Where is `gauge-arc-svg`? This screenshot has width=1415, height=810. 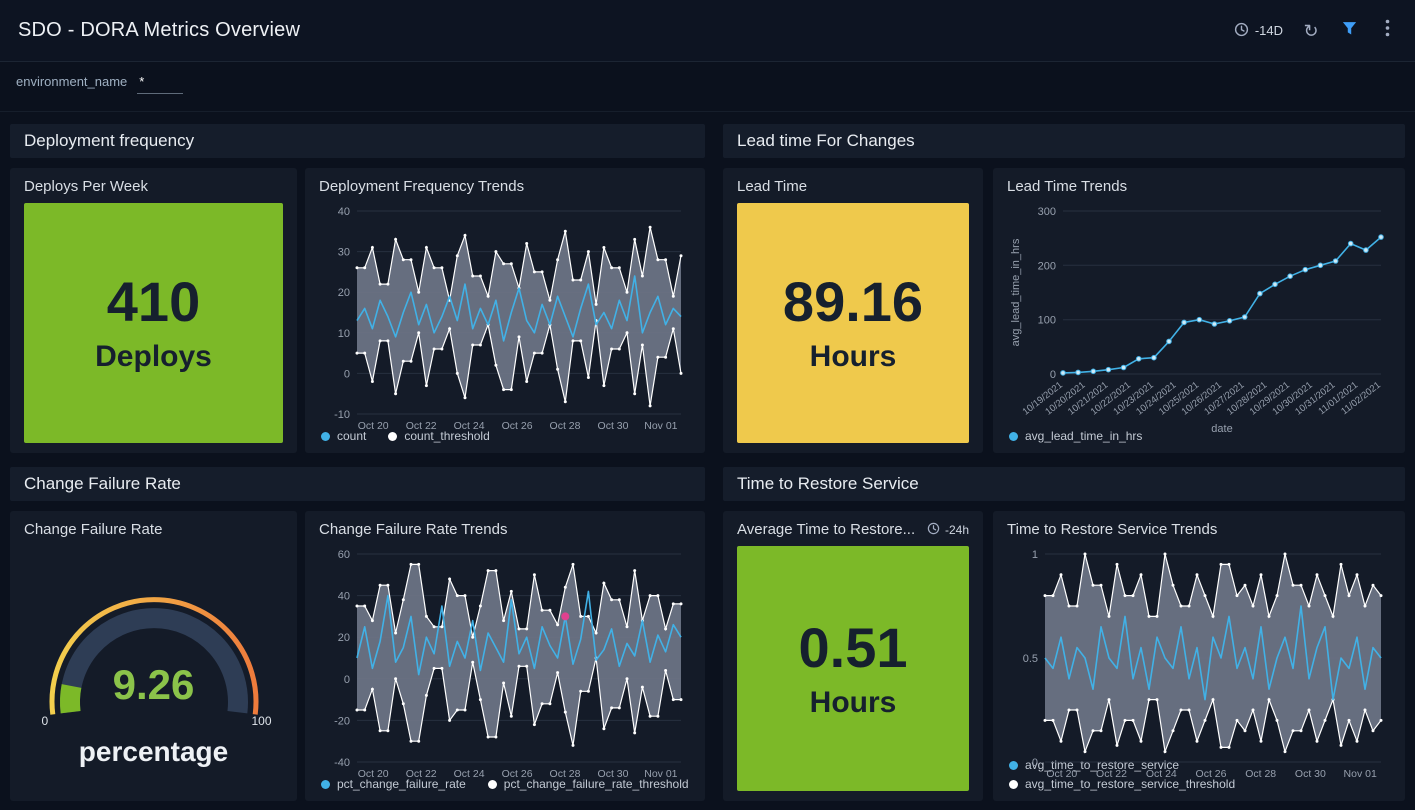
gauge-arc-svg is located at coordinates (153, 655).